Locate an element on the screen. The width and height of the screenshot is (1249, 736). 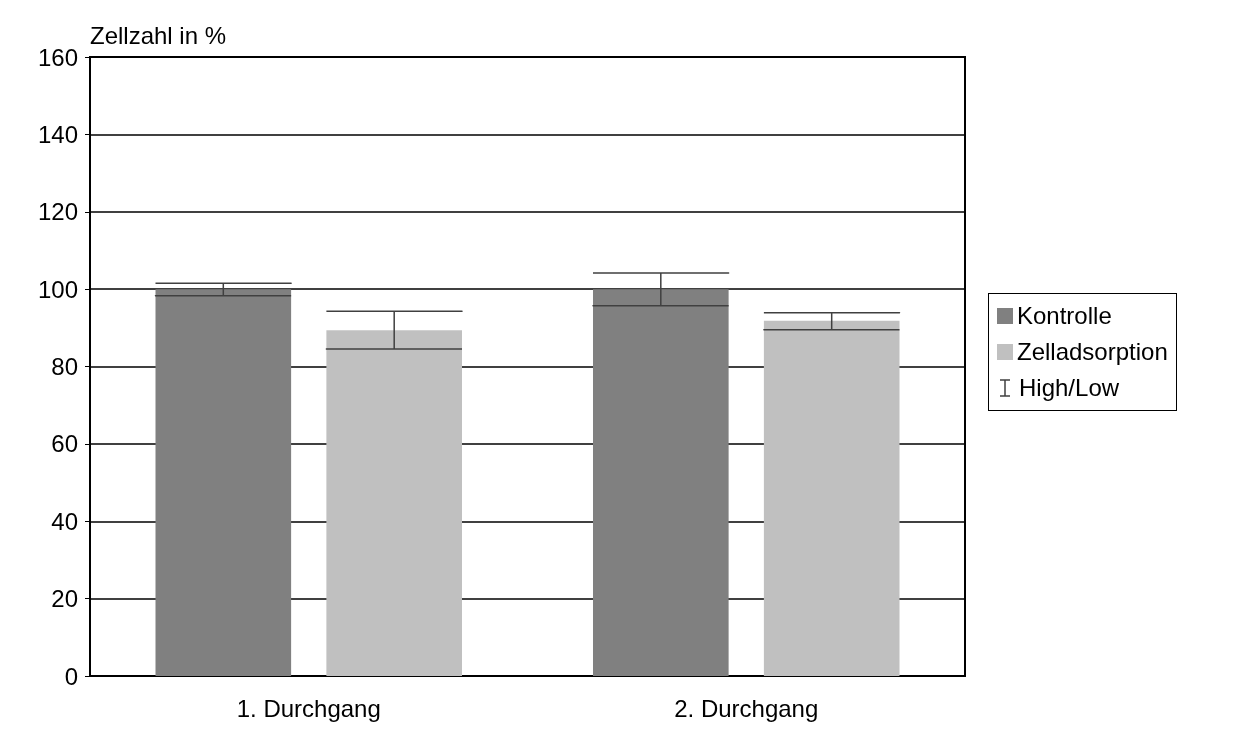
legend-label: Zelladsorption is located at coordinates (1092, 352).